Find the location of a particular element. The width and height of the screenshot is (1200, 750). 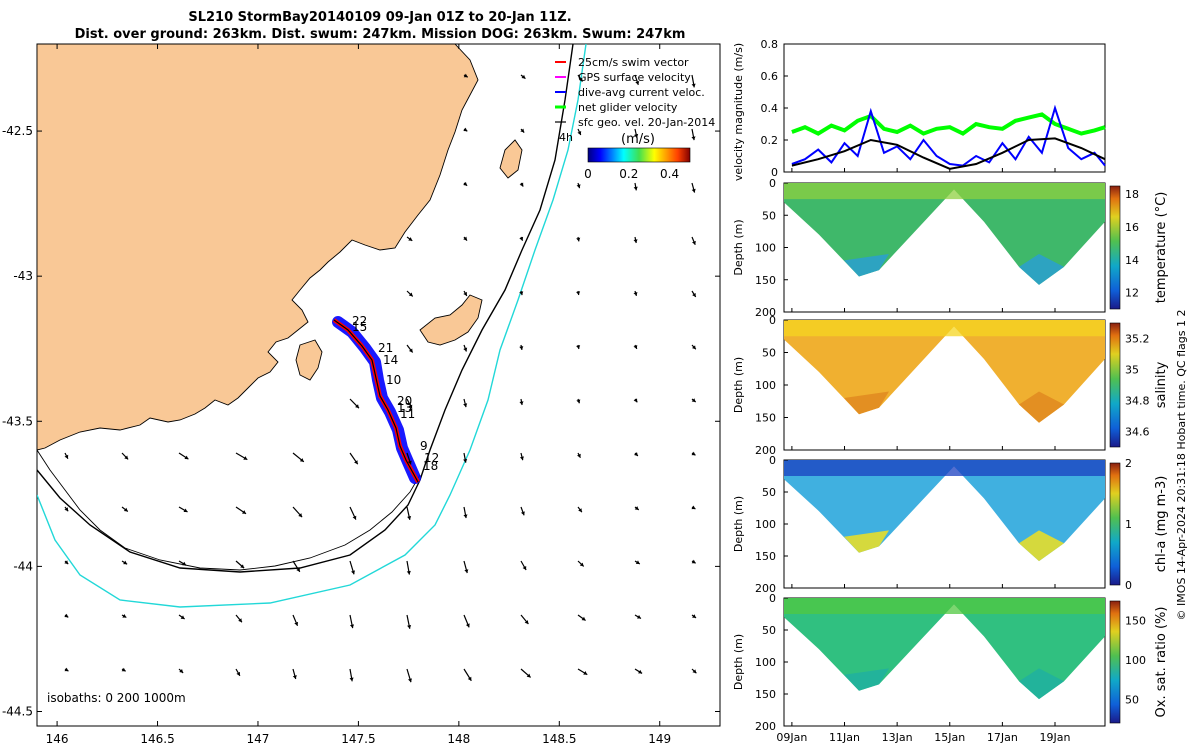

track-day-label: 15 is located at coordinates (359, 327).